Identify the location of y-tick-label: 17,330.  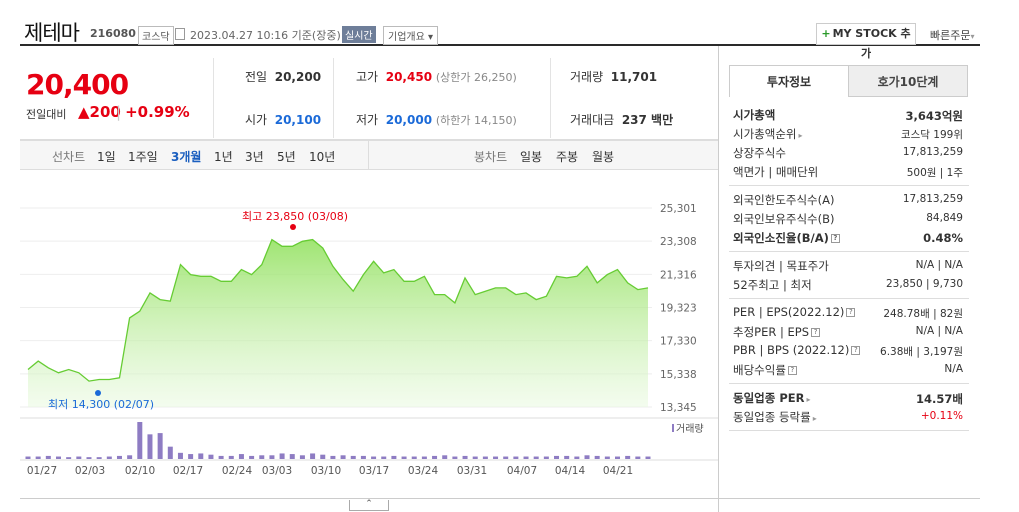
(678, 342).